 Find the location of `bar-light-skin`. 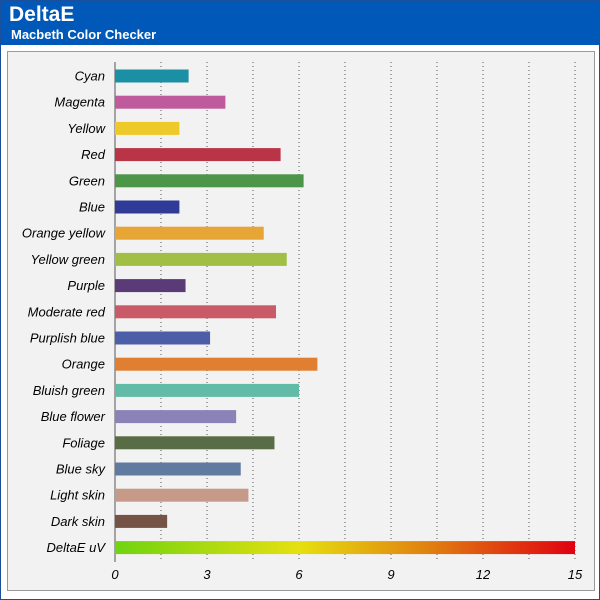

bar-light-skin is located at coordinates (182, 495).